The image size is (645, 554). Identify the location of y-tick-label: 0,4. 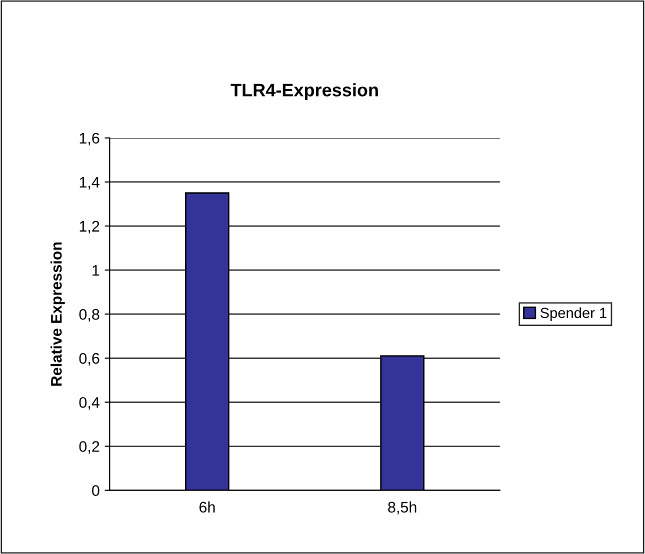
(89, 403).